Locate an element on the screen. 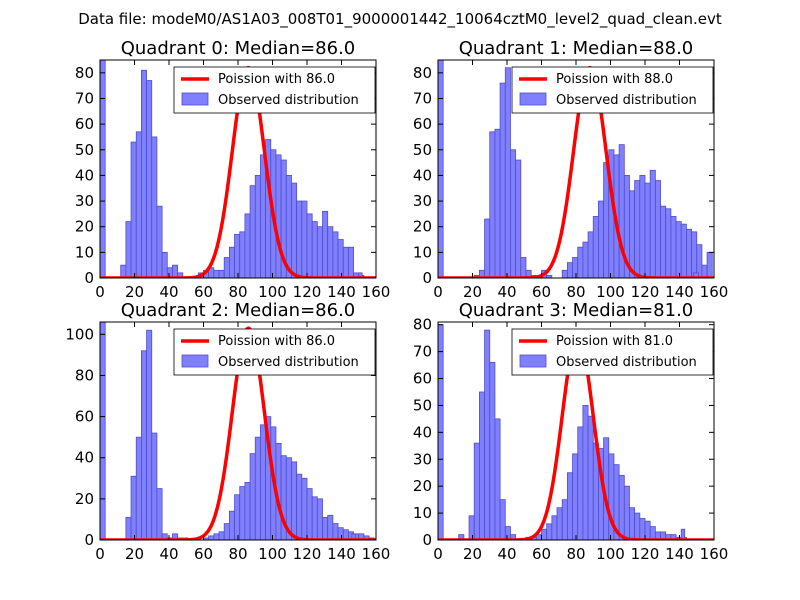 The width and height of the screenshot is (800, 600). y-tick-label: 30 is located at coordinates (422, 201).